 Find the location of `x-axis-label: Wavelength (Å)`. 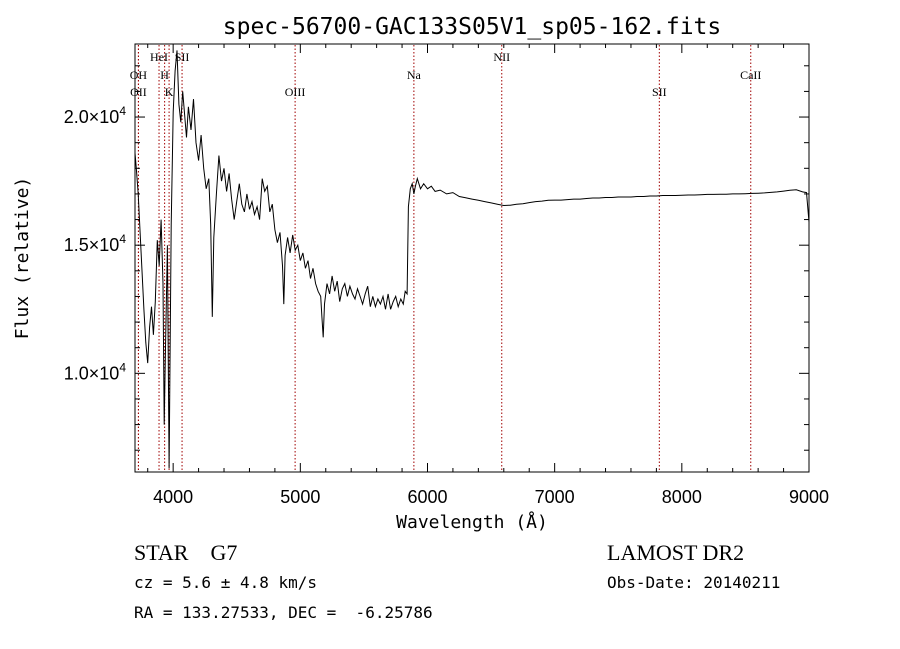

x-axis-label: Wavelength (Å) is located at coordinates (472, 522).